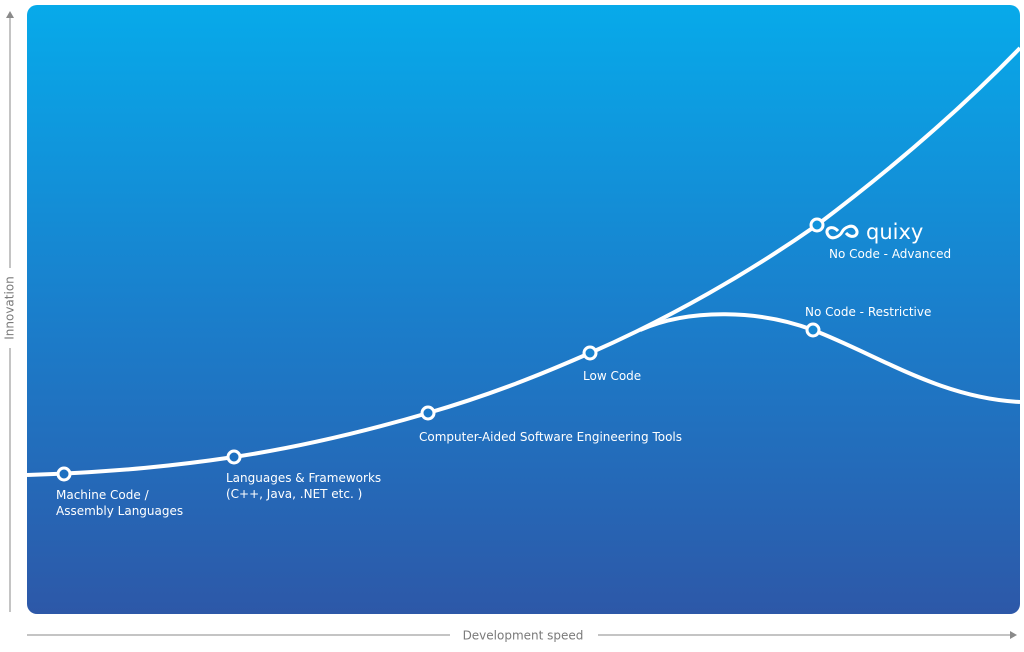 This screenshot has height=652, width=1024. What do you see at coordinates (894, 232) in the screenshot?
I see `brand-name: quixy` at bounding box center [894, 232].